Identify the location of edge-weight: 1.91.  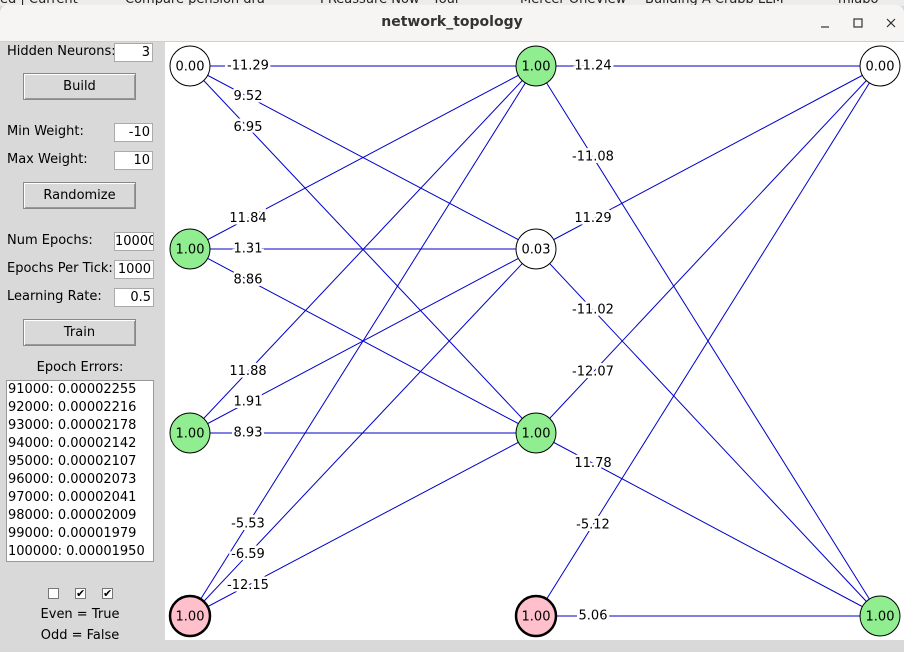
(248, 402).